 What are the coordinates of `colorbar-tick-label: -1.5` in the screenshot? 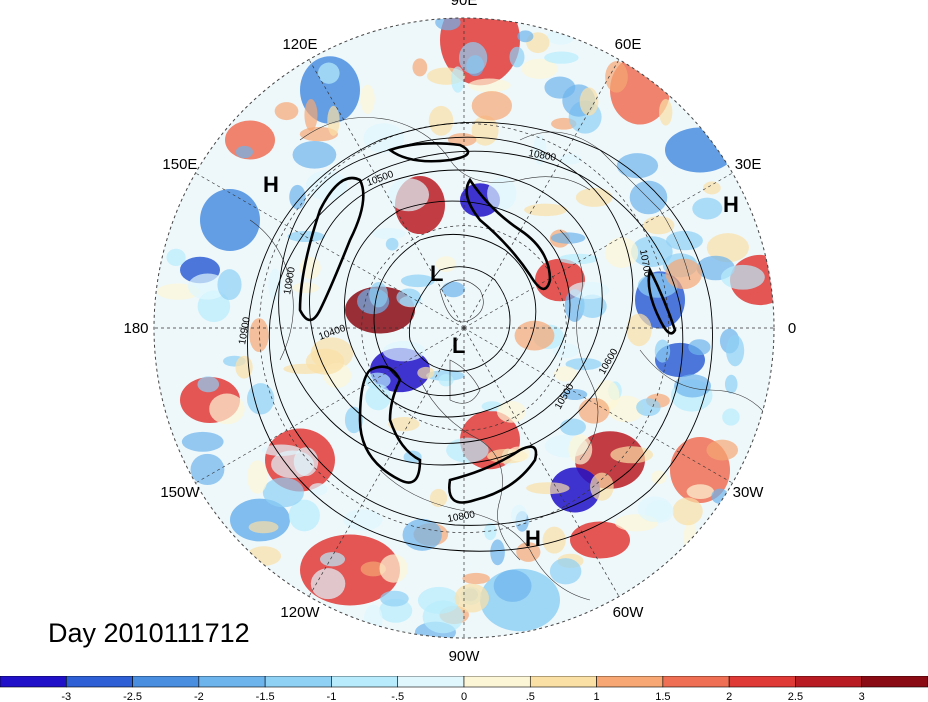 It's located at (265, 696).